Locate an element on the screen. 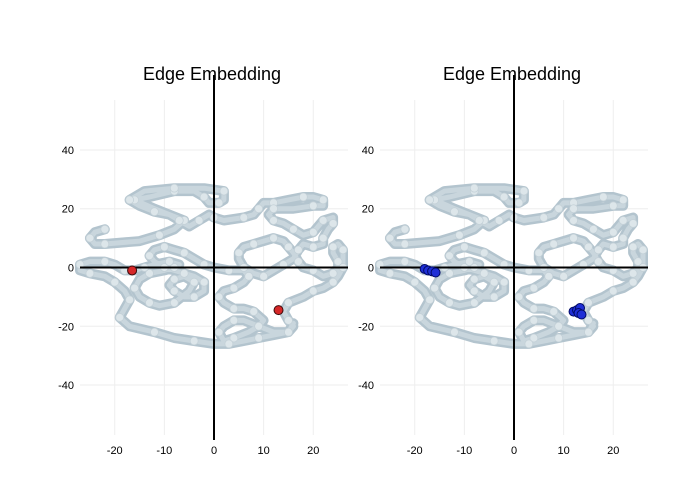 The image size is (700, 500). right-panel-title: Edge Embedding is located at coordinates (512, 74).